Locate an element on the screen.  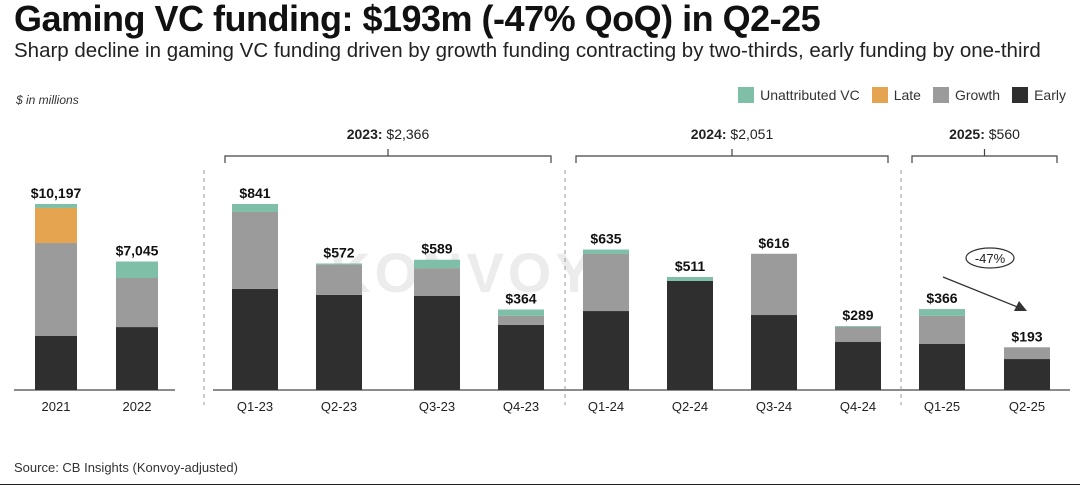
bar-total-label: $364 is located at coordinates (520, 298).